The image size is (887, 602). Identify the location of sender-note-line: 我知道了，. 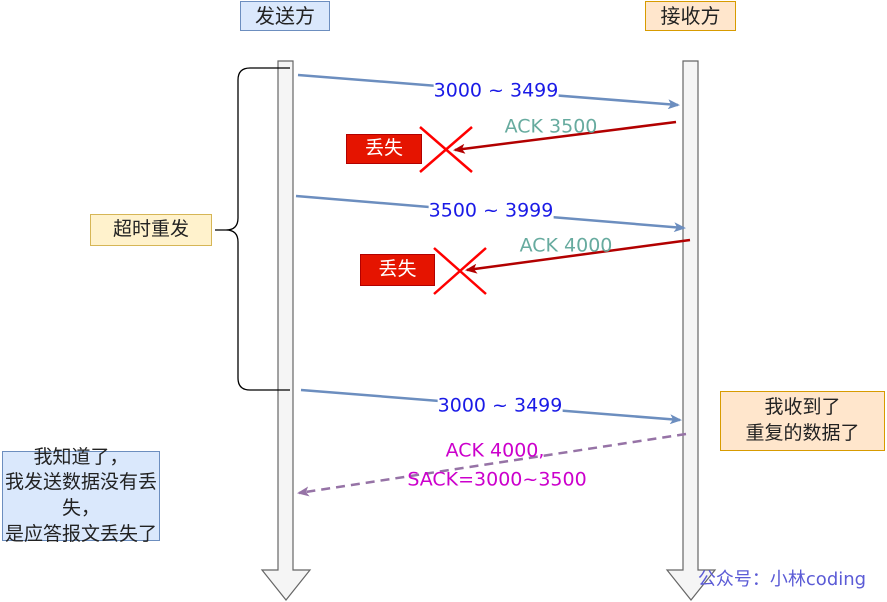
(81, 456).